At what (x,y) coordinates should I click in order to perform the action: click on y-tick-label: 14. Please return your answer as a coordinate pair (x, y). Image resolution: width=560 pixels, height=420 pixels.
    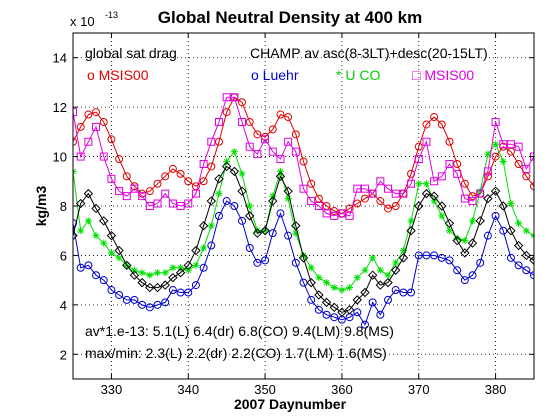
    Looking at the image, I should click on (60, 58).